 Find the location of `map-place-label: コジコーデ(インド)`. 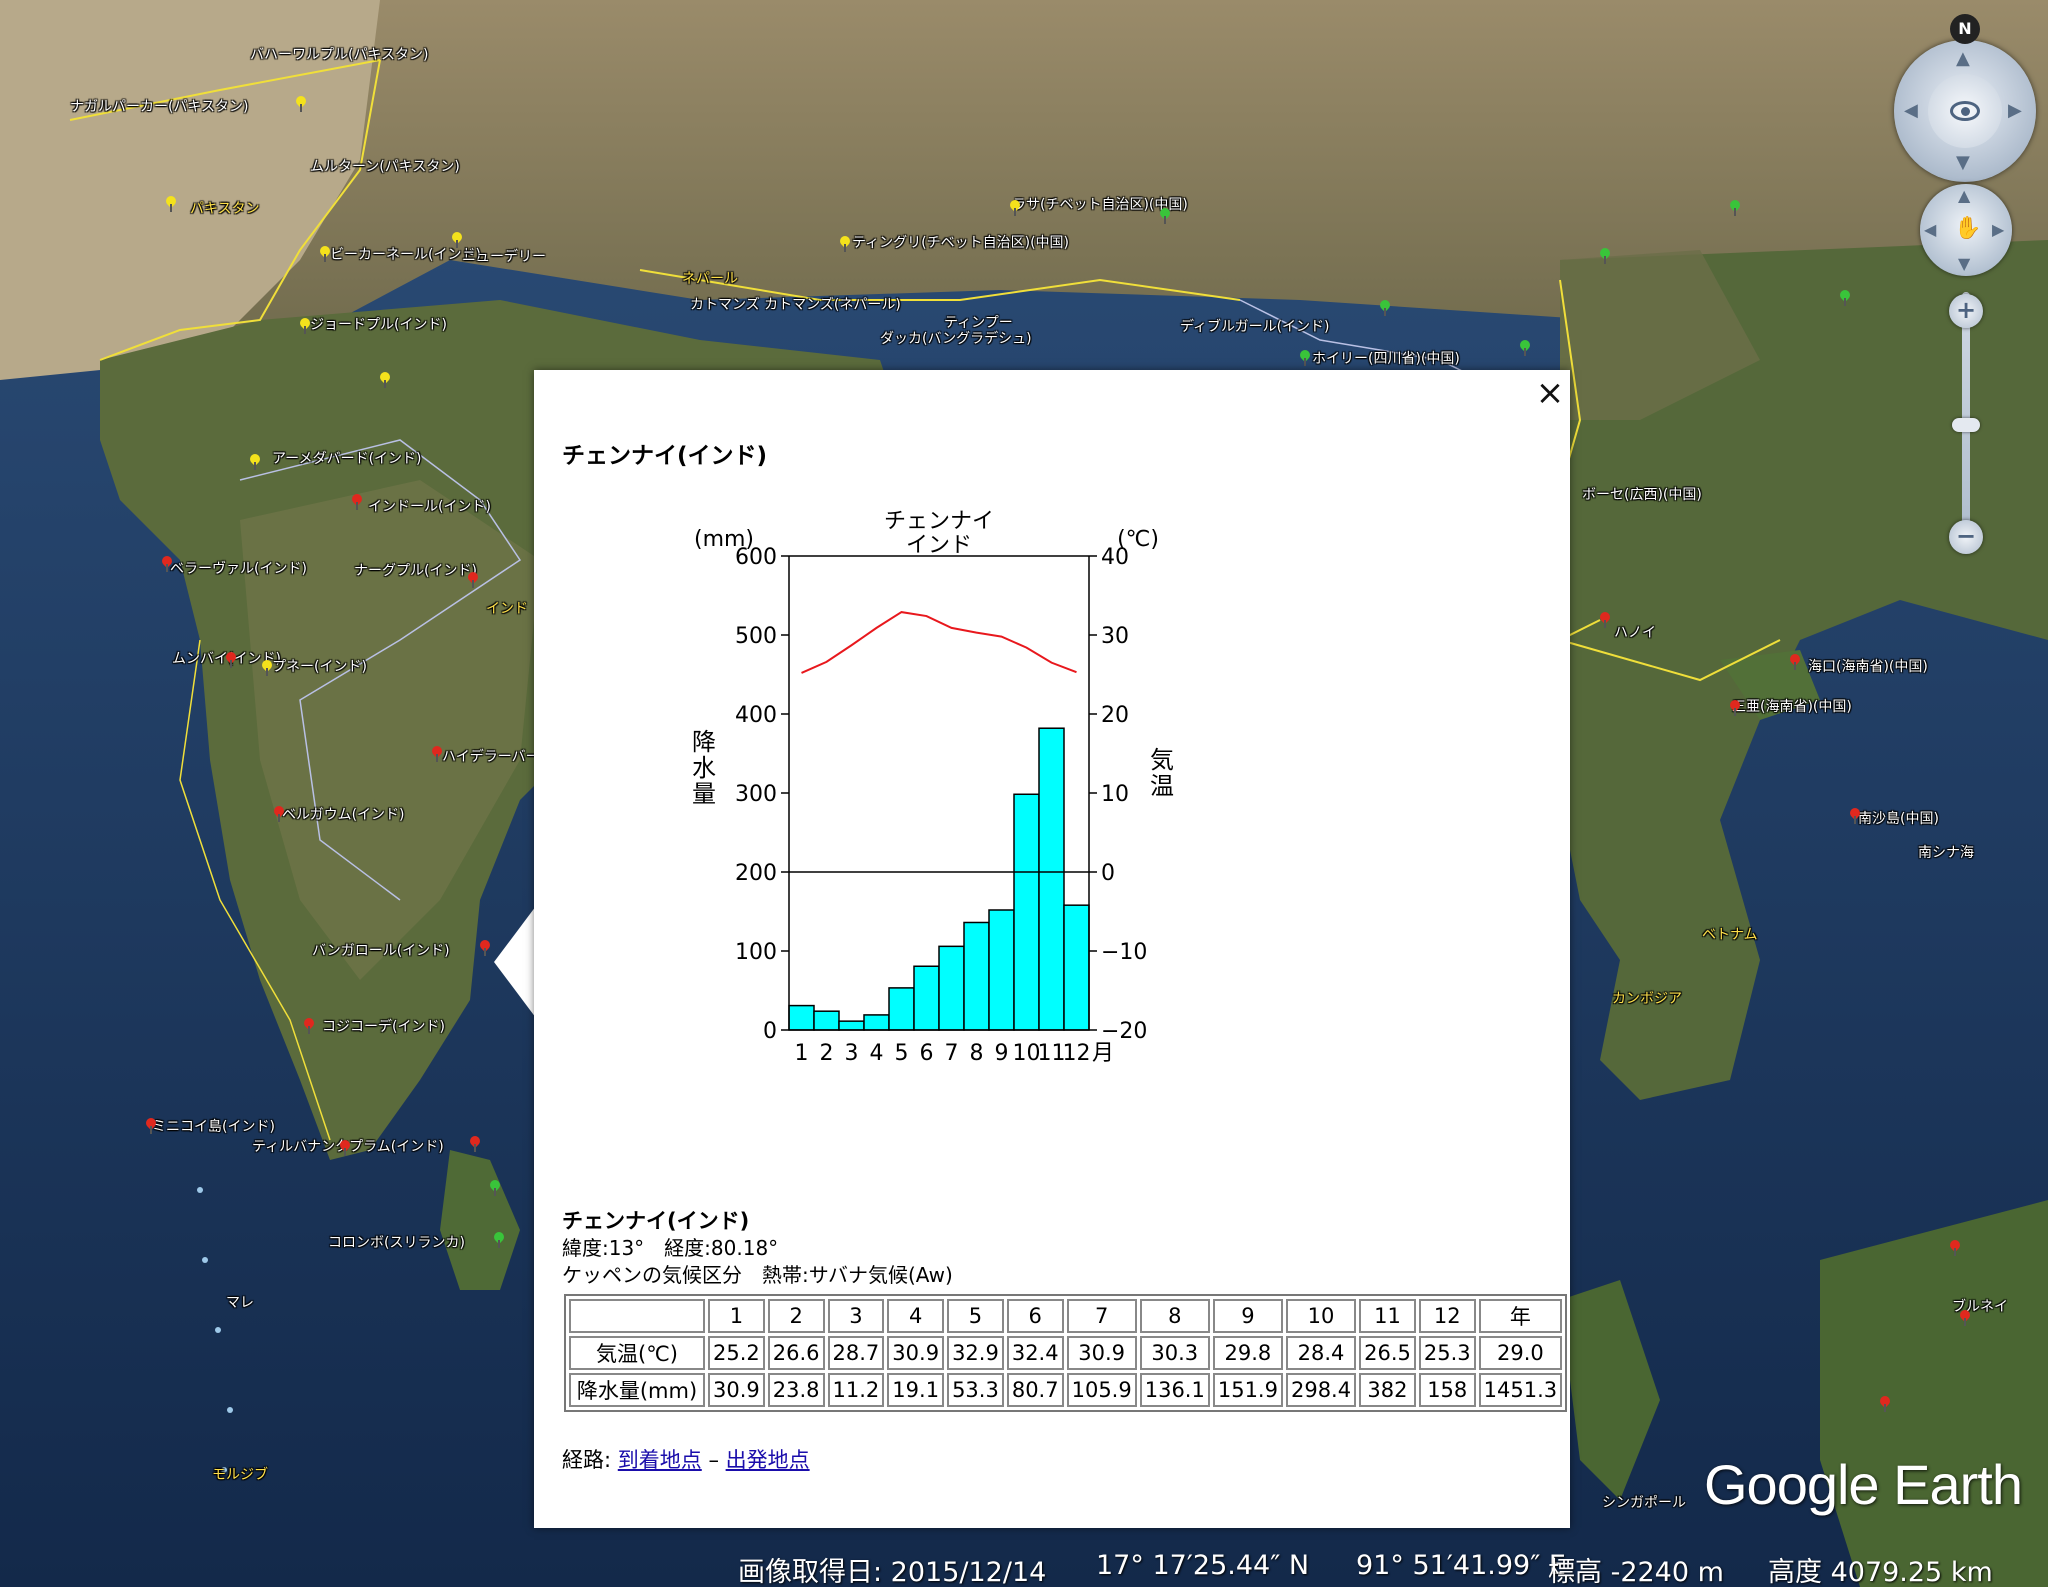

map-place-label: コジコーデ(インド) is located at coordinates (383, 1027).